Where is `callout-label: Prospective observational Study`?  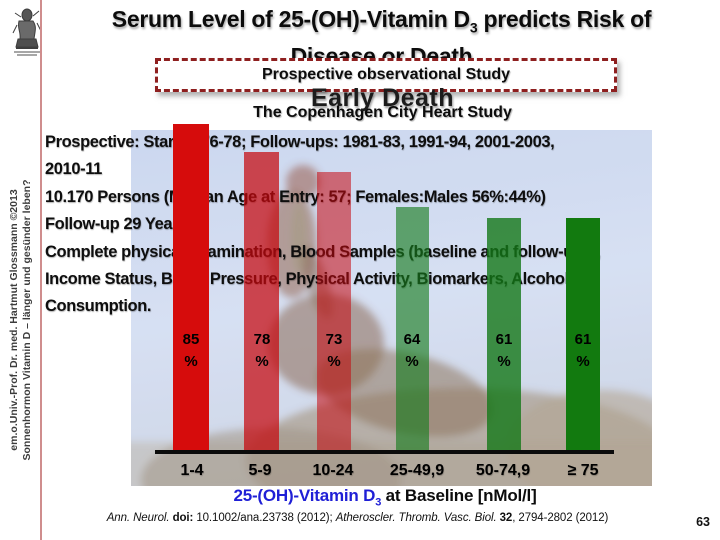 callout-label: Prospective observational Study is located at coordinates (386, 74).